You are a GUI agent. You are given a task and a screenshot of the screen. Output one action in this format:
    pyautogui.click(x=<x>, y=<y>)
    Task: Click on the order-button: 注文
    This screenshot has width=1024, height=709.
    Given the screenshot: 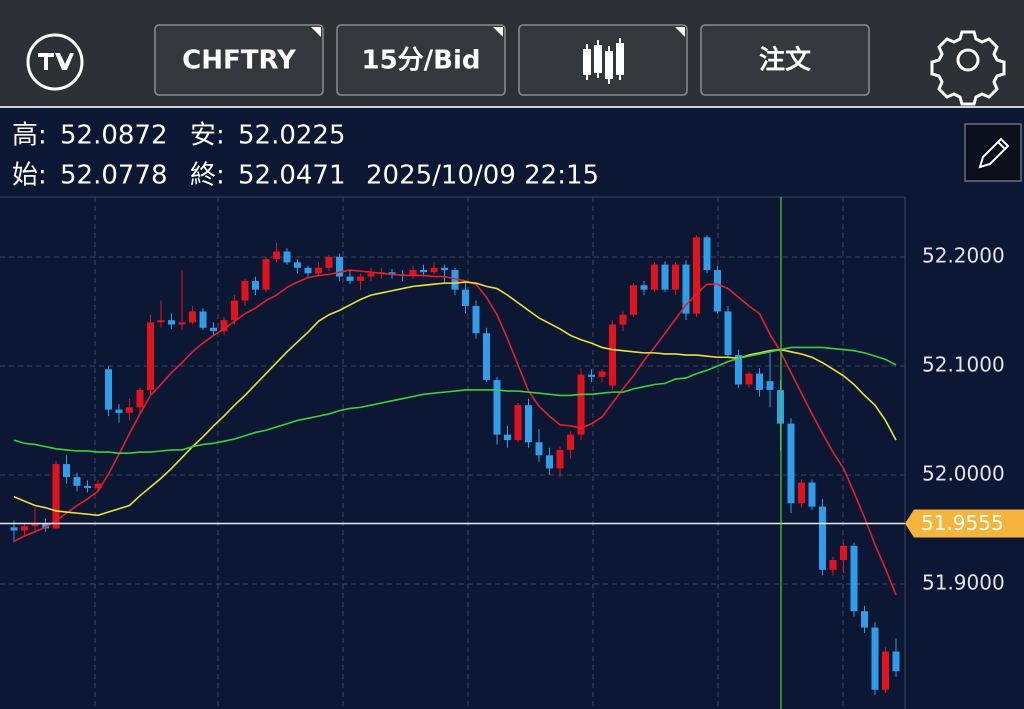 What is the action you would take?
    pyautogui.click(x=785, y=60)
    